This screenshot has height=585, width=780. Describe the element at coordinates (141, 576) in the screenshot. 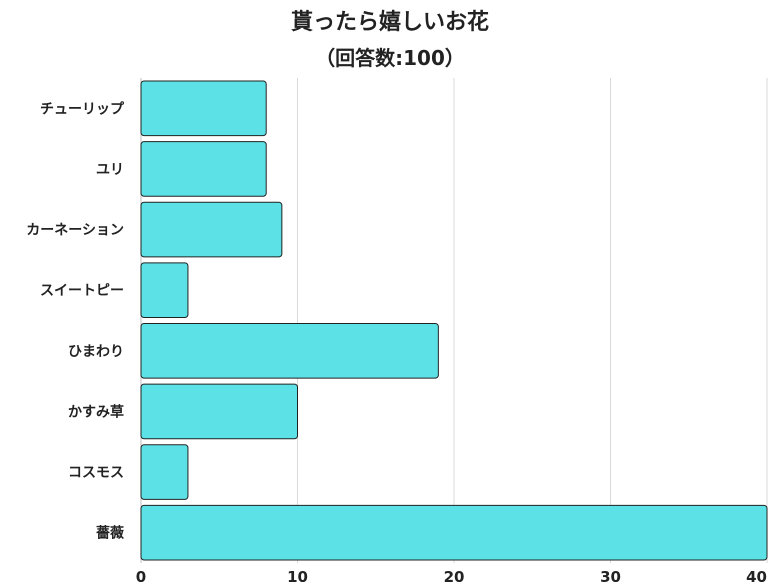

I see `x-tick-label: 0` at that location.